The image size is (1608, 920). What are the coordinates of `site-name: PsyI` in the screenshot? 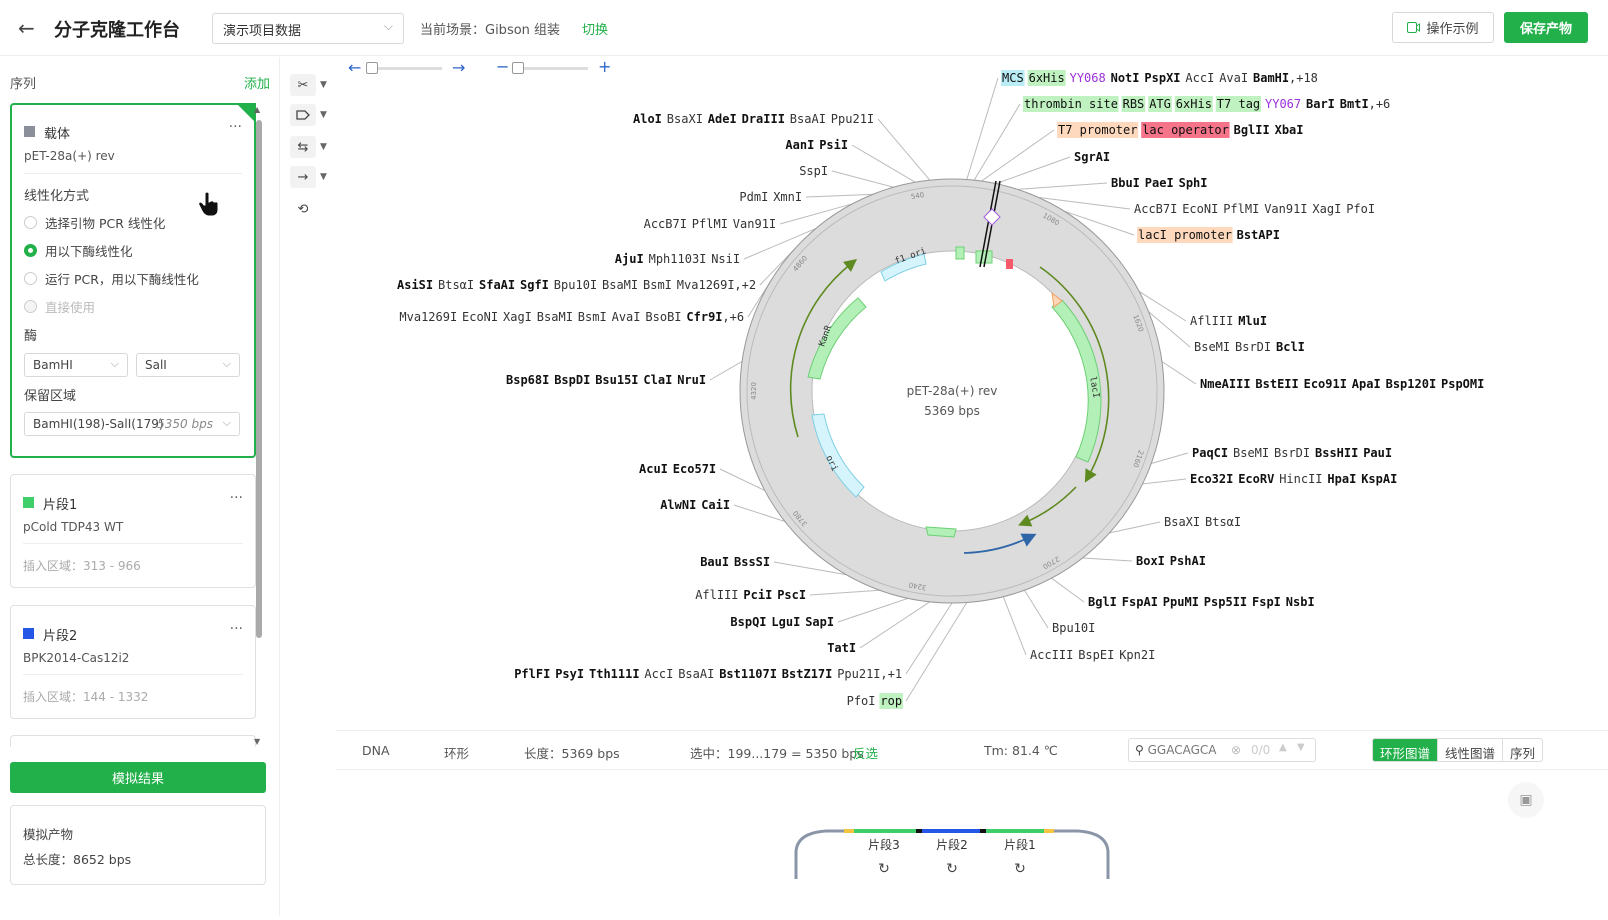 It's located at (569, 674).